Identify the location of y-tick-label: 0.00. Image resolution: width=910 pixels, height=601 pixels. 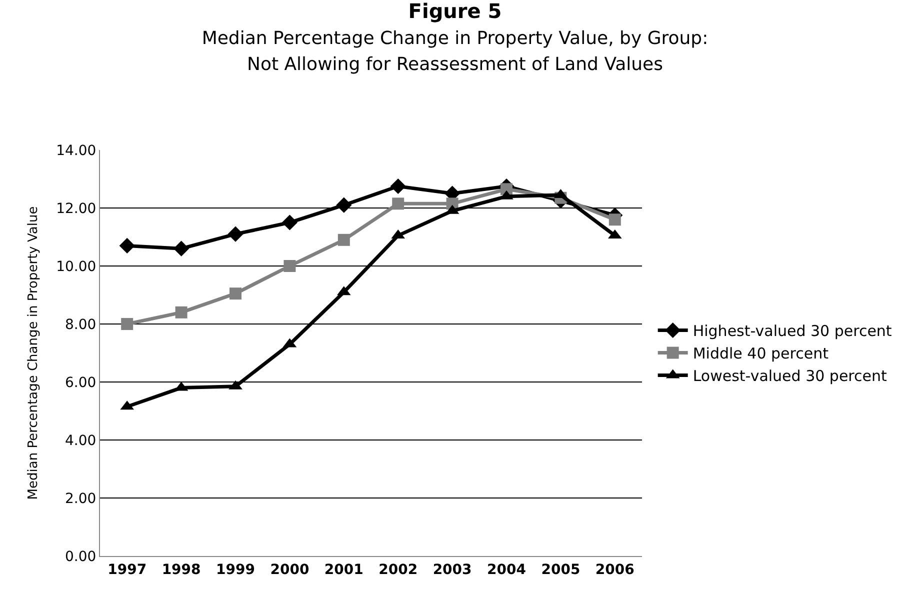
(80, 556).